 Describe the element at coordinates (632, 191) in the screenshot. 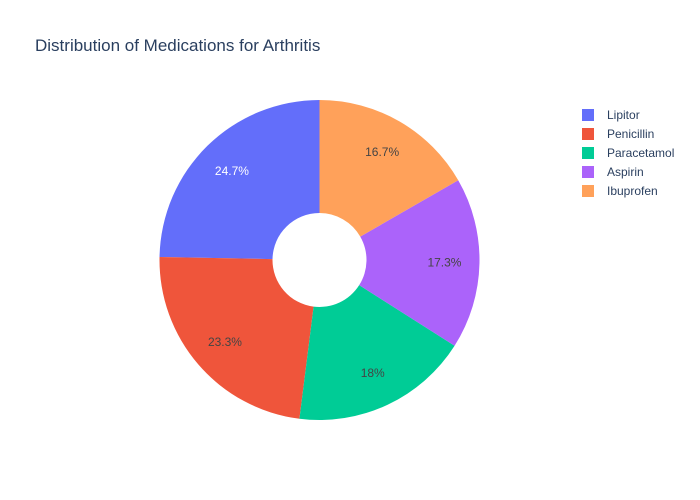

I see `legend-label-ibuprofen: Ibuprofen` at that location.